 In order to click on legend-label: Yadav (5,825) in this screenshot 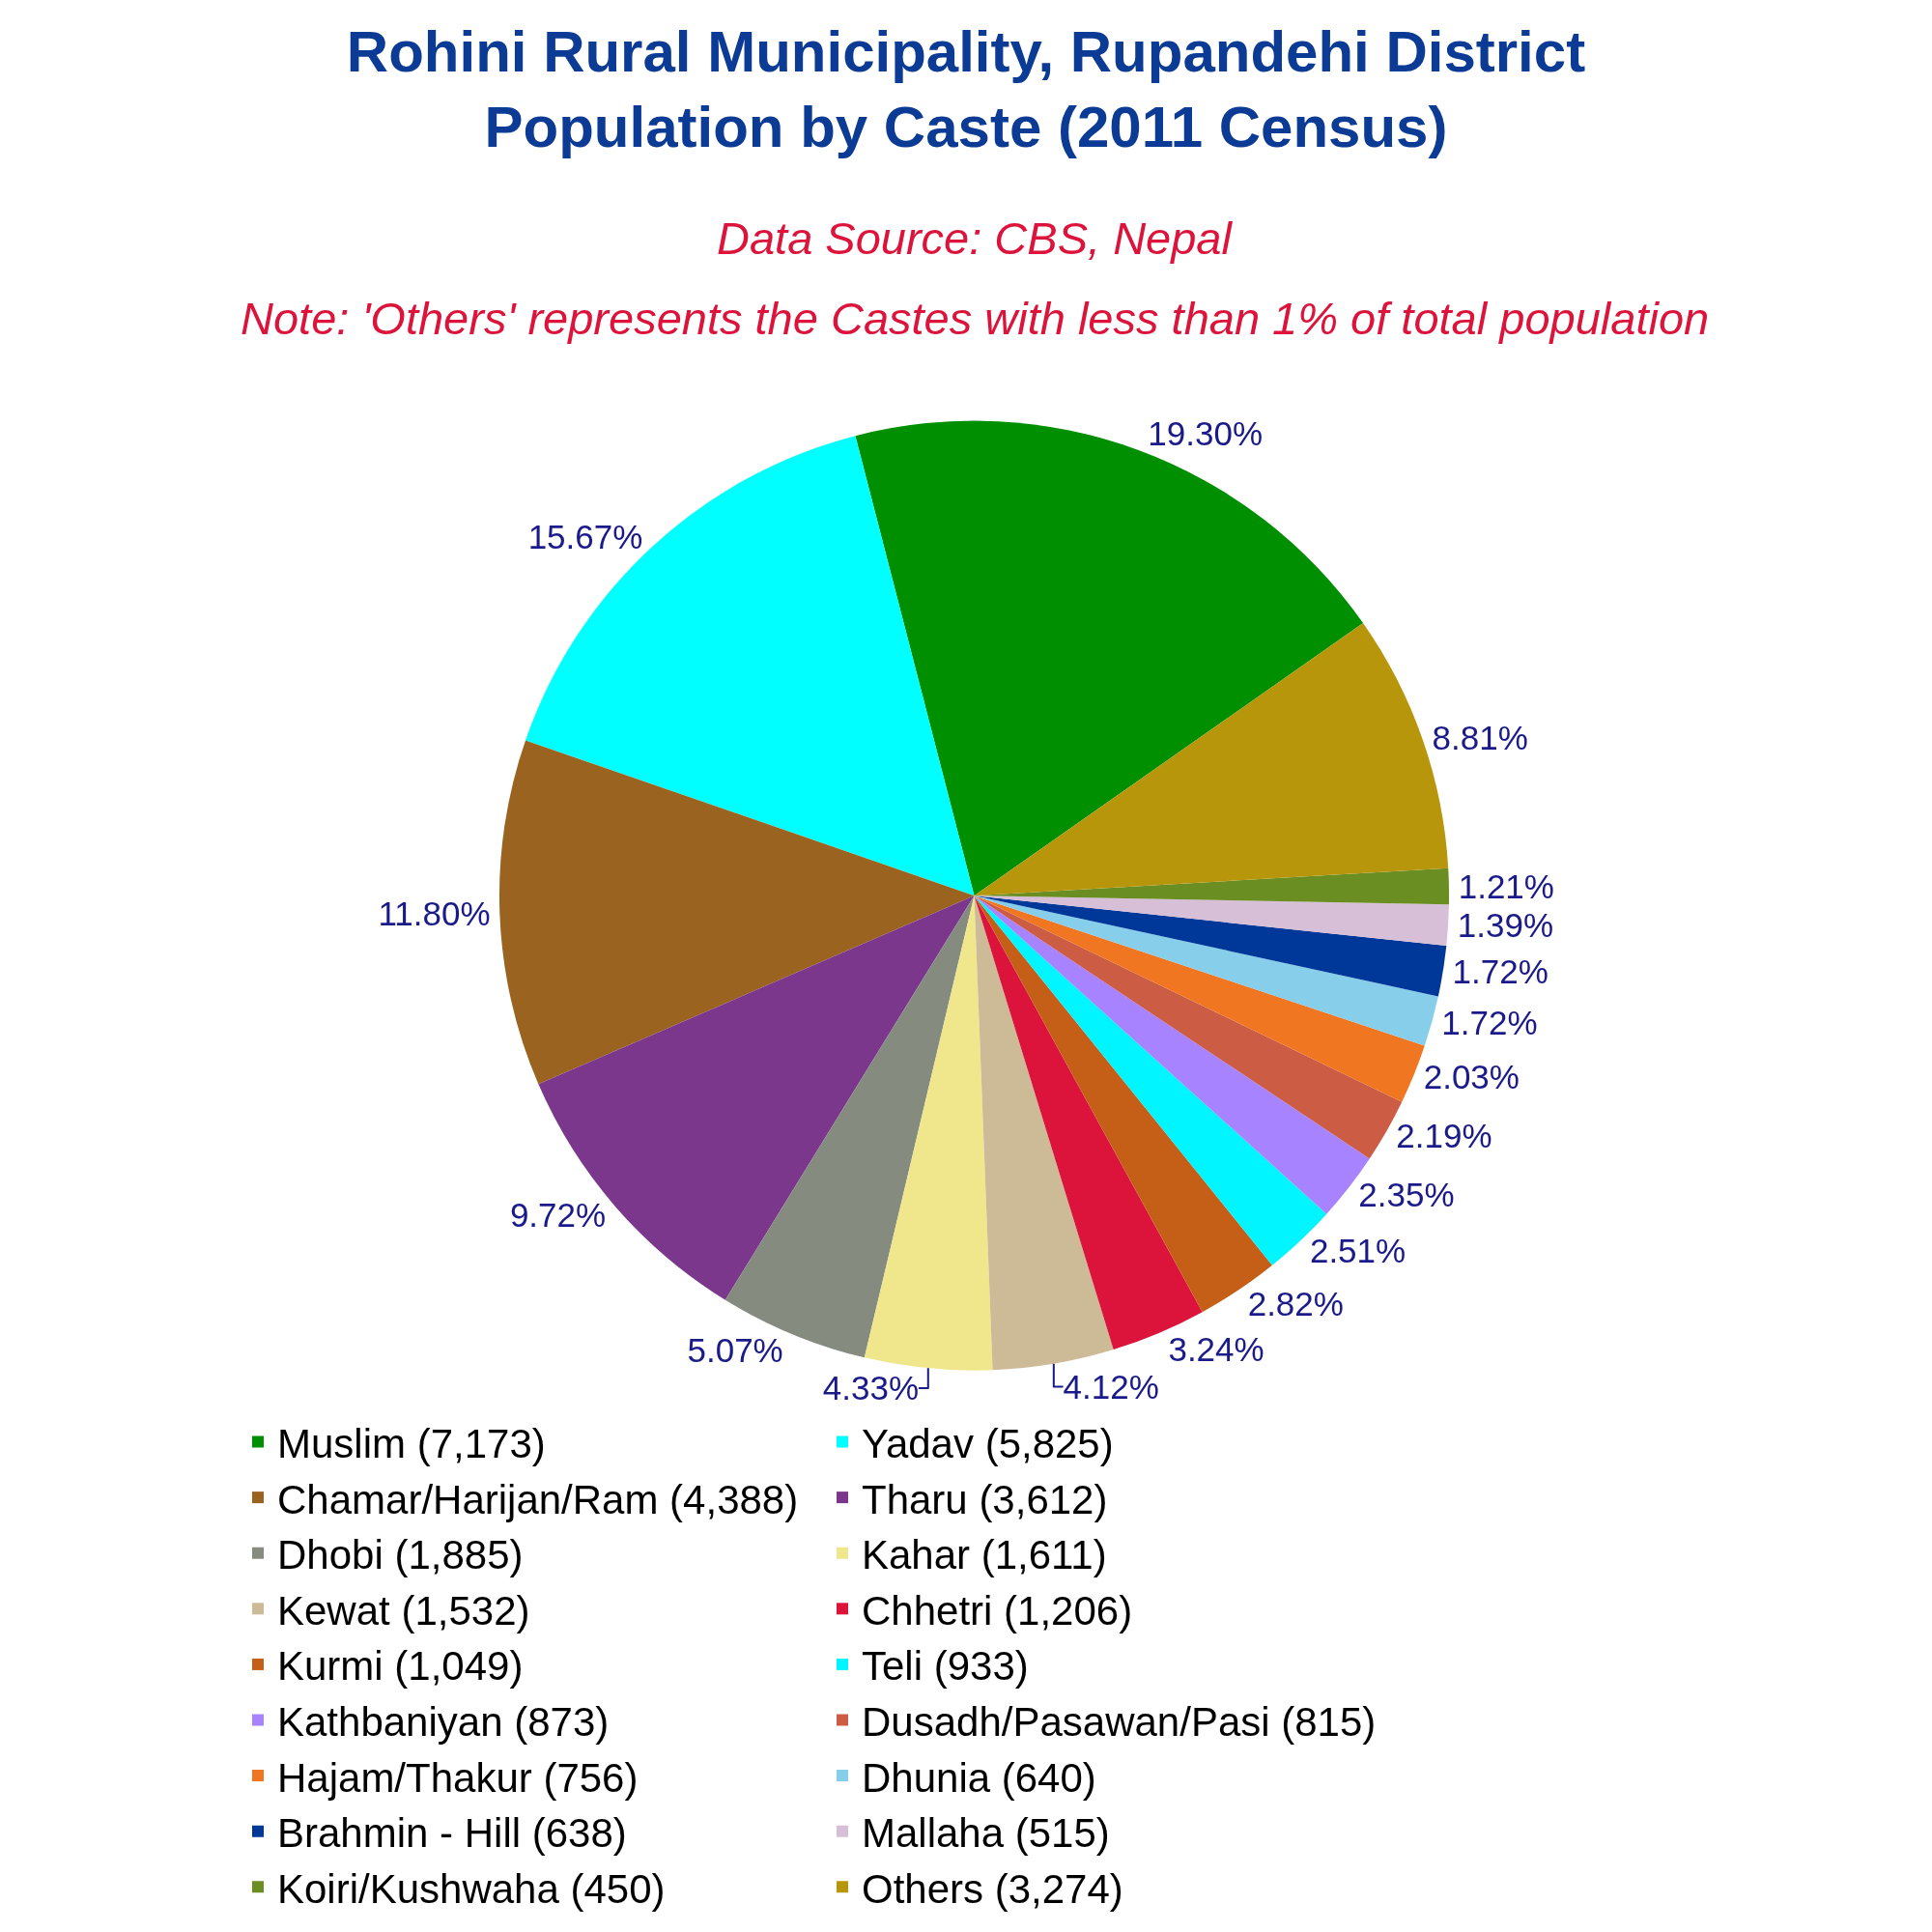, I will do `click(988, 1443)`.